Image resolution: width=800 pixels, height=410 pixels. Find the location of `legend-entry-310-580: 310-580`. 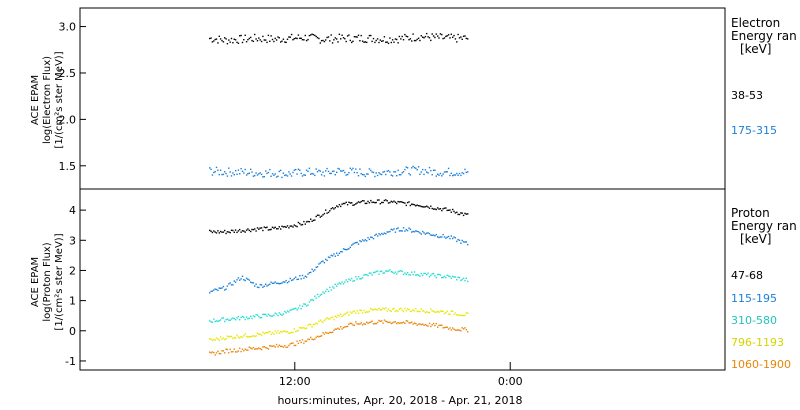

legend-entry-310-580: 310-580 is located at coordinates (754, 320).